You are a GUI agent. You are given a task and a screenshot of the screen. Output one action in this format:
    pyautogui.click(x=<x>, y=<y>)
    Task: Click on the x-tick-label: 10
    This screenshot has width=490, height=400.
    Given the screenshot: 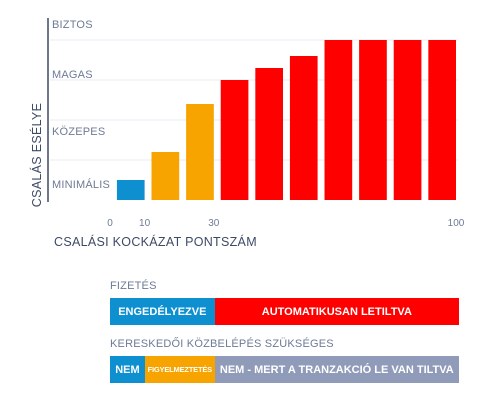 What is the action you would take?
    pyautogui.click(x=145, y=223)
    